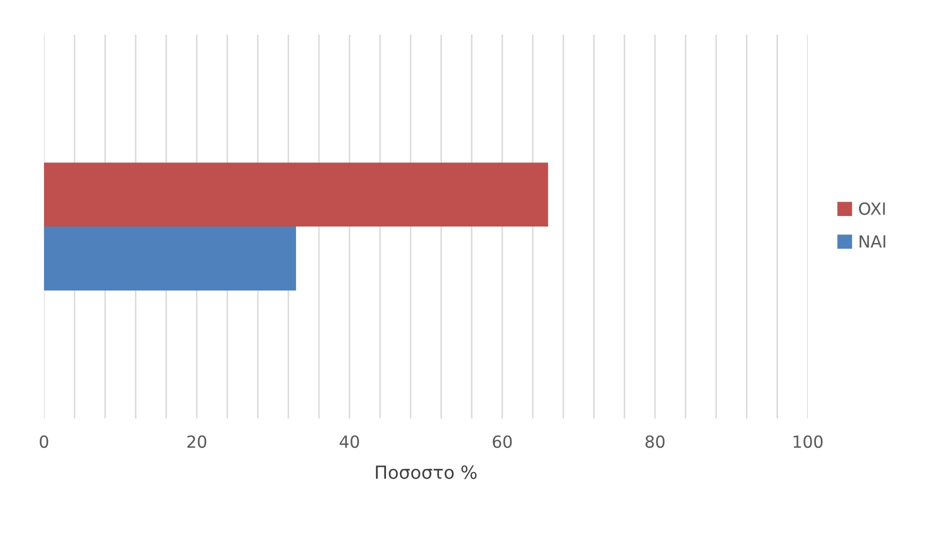 Image resolution: width=936 pixels, height=533 pixels. Describe the element at coordinates (196, 441) in the screenshot. I see `x-tick-label: 20` at that location.